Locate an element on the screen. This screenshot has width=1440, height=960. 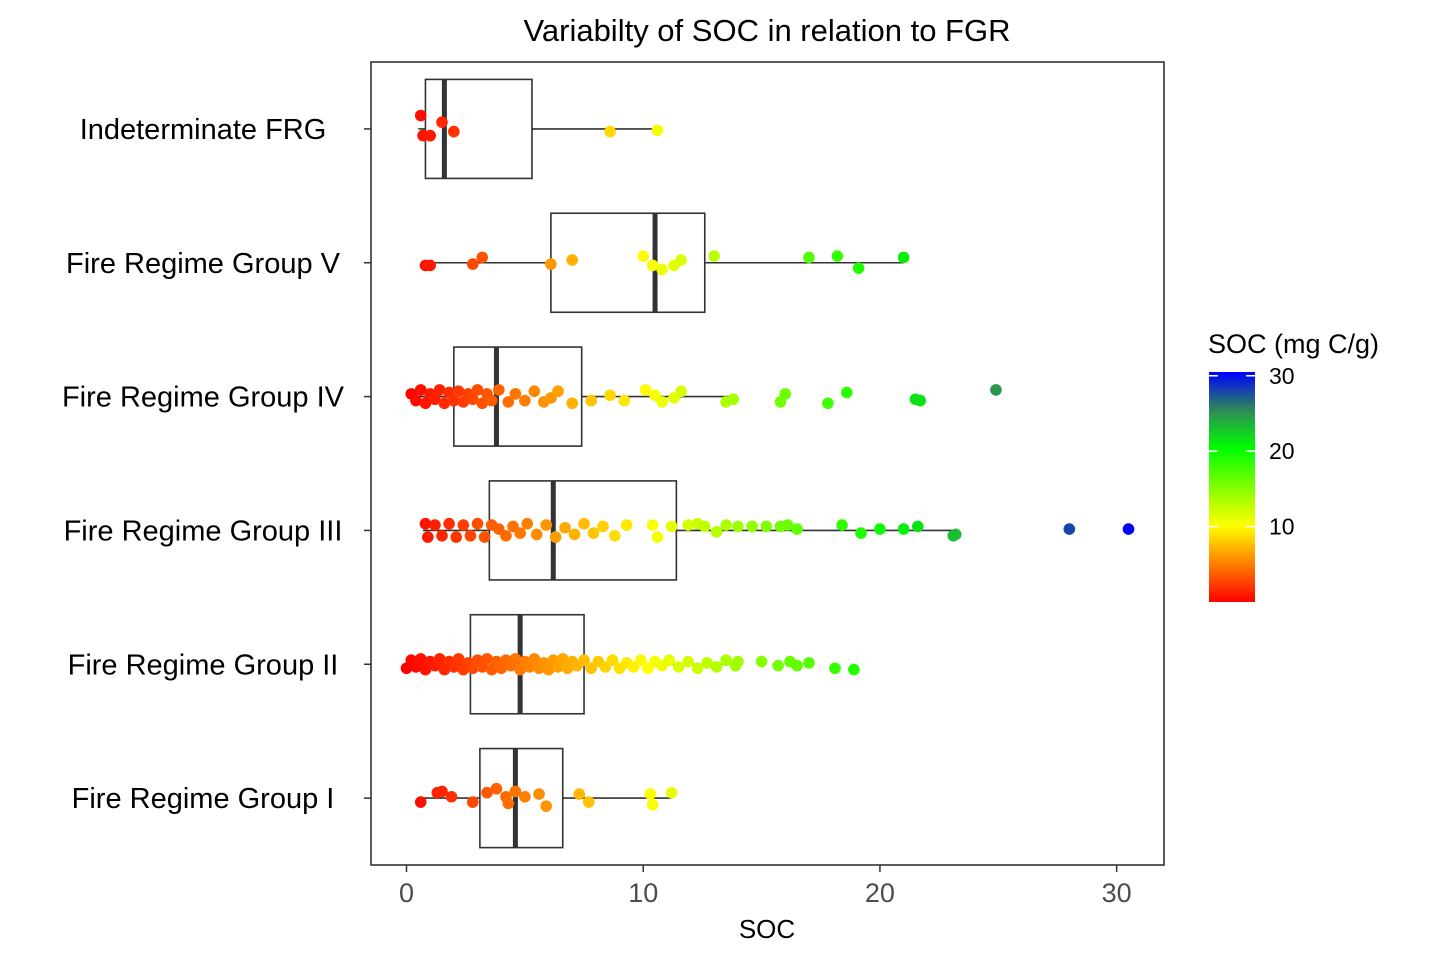
x-tick-label: 10 is located at coordinates (643, 893).